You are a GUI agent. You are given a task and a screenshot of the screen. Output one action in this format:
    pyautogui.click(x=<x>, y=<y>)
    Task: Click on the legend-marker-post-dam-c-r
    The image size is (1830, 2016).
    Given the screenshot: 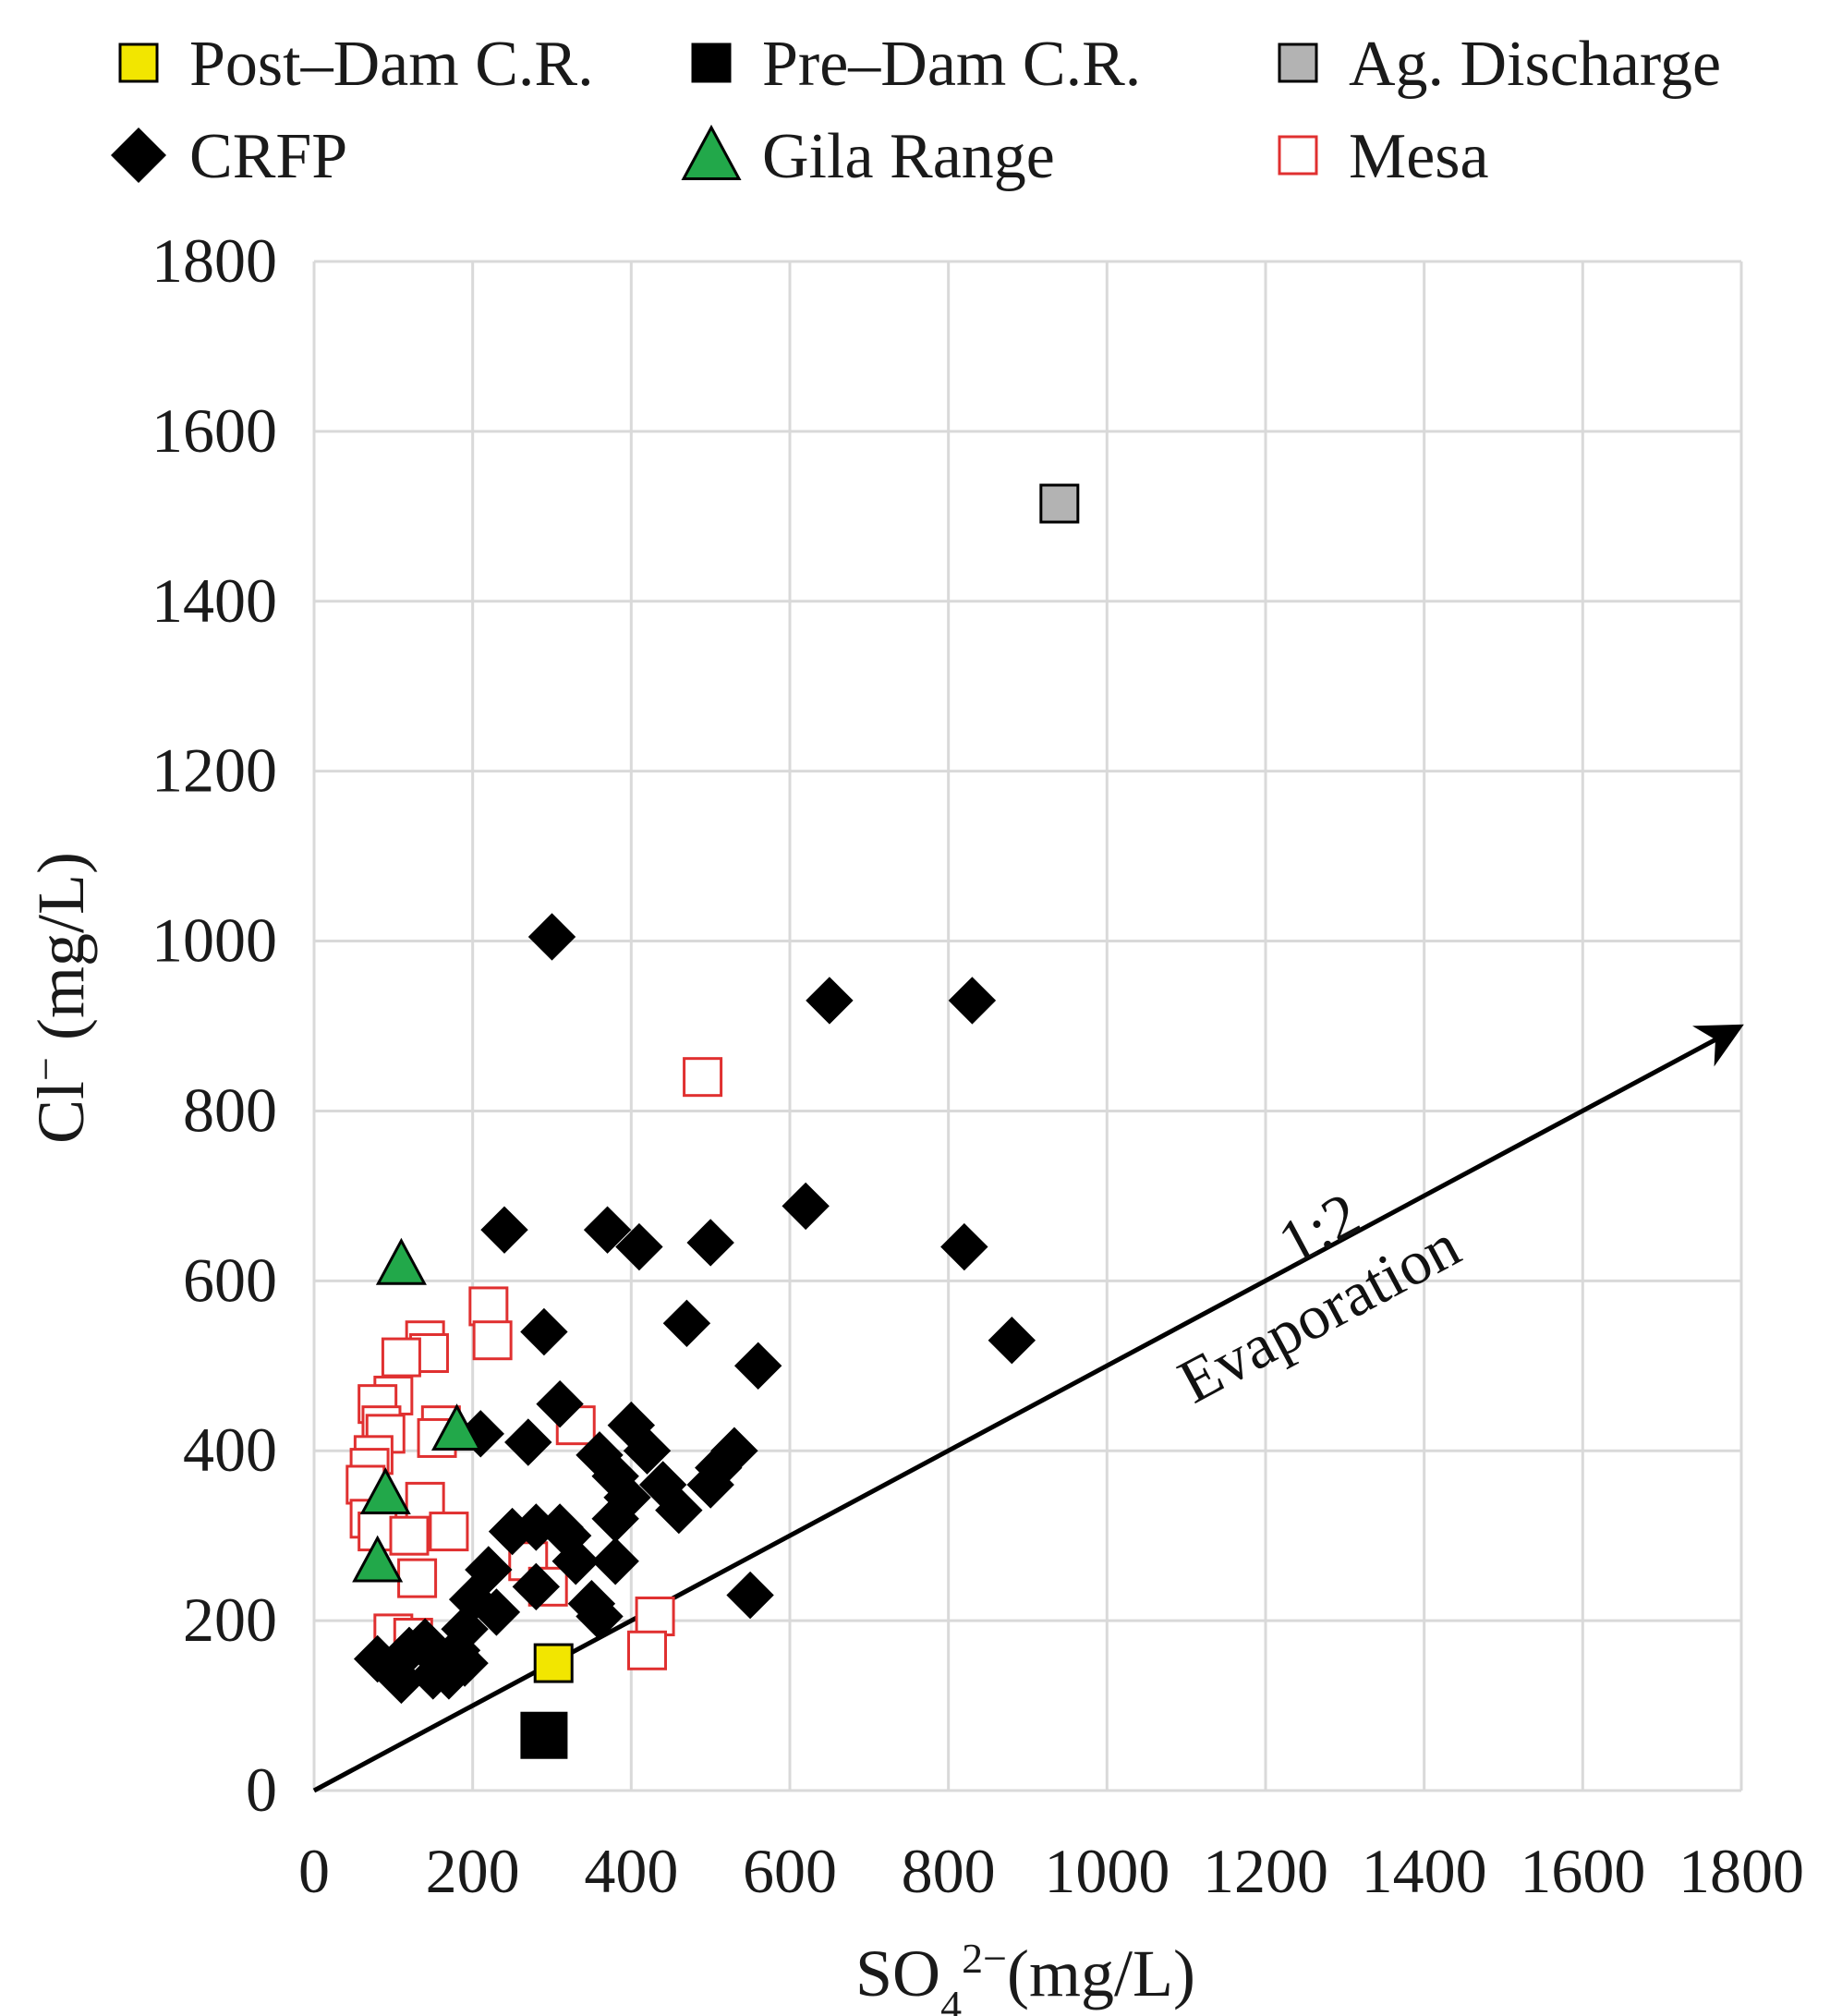 What is the action you would take?
    pyautogui.click(x=138, y=63)
    